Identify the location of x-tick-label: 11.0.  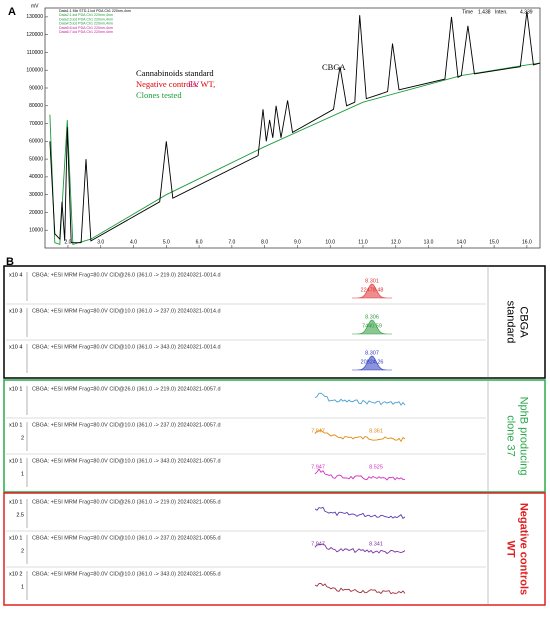
(363, 242).